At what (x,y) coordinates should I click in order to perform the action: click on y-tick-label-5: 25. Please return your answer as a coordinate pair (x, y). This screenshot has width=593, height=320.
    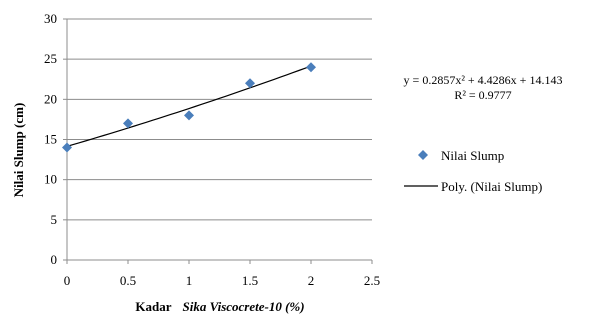
    Looking at the image, I should click on (50, 58).